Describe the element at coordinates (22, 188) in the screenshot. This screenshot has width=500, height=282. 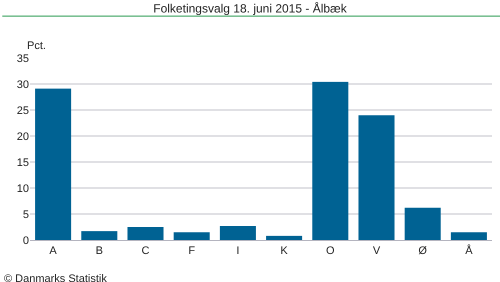
I see `y-tick-label: 10` at that location.